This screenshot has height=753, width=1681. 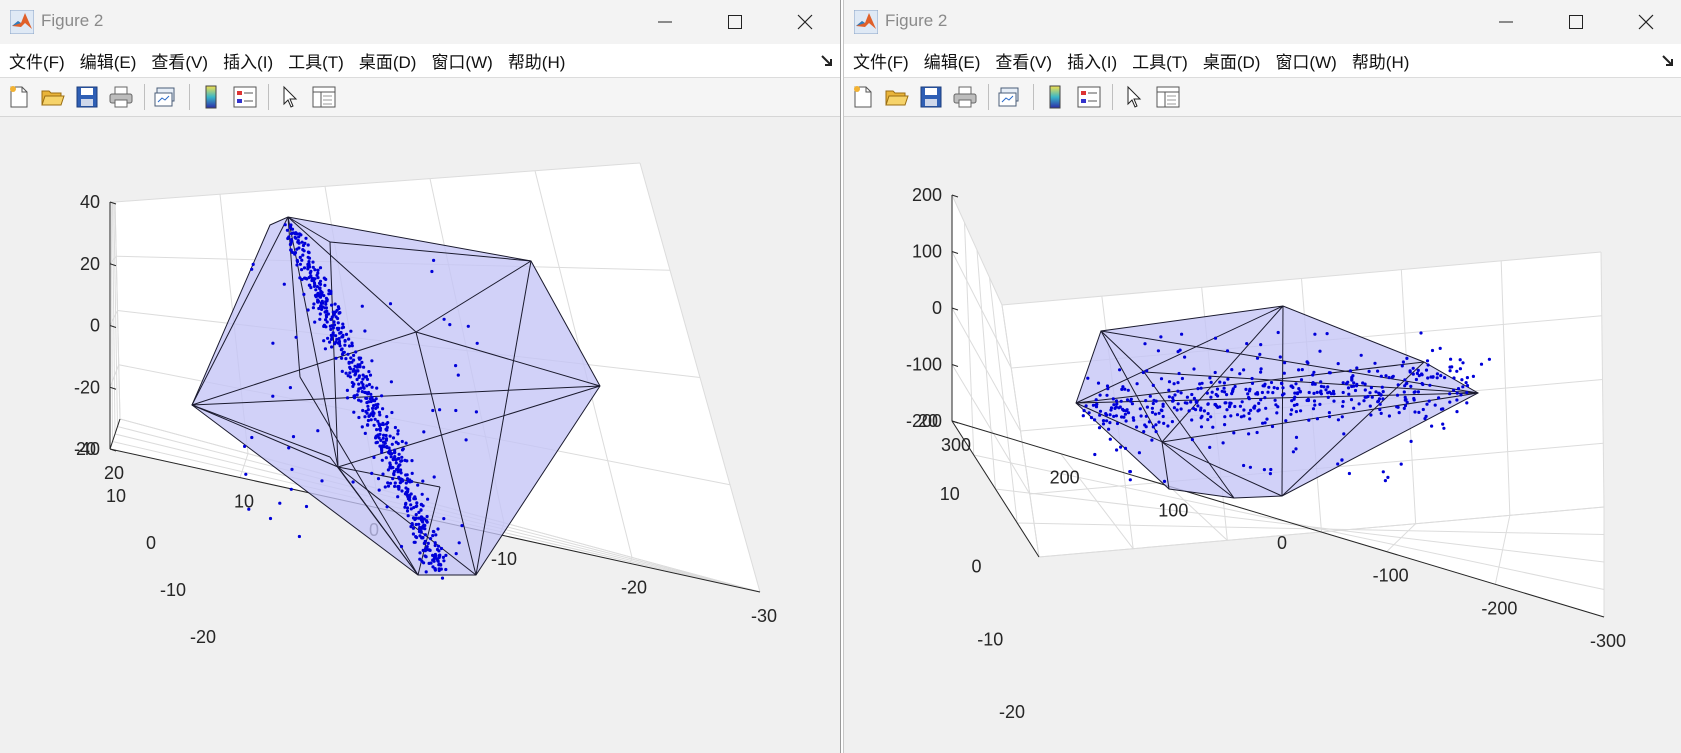 I want to click on y-tick-label: 10, so click(x=950, y=494).